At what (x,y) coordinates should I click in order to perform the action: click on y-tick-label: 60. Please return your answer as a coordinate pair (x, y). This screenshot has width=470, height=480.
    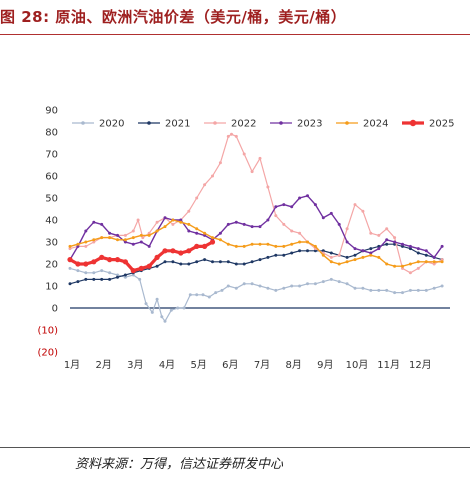
    Looking at the image, I should click on (51, 177).